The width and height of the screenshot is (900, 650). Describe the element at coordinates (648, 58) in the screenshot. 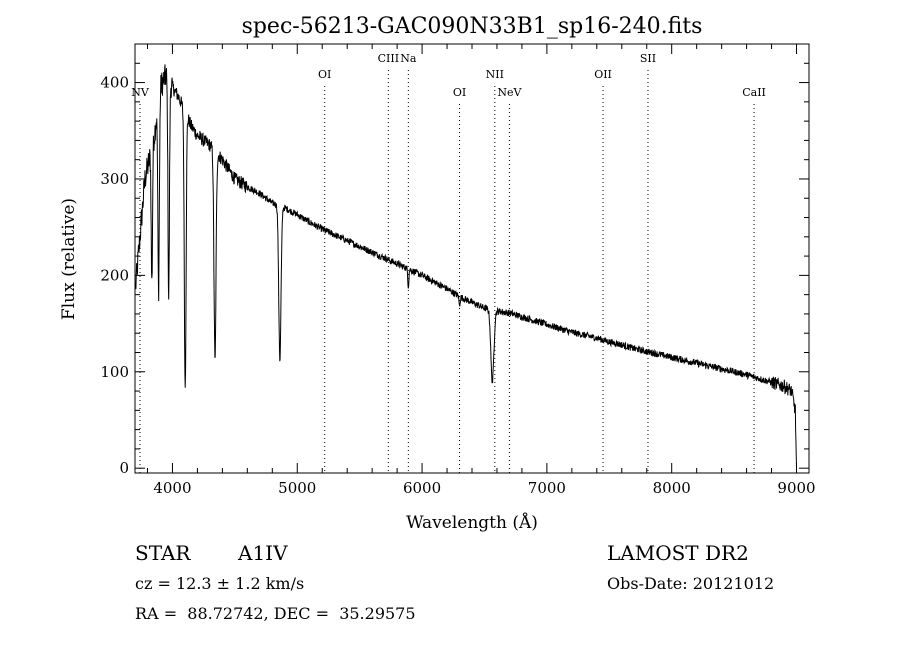

I see `line-marker-label: SII` at that location.